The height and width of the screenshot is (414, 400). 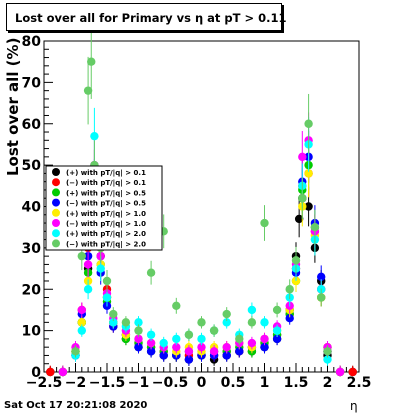 I want to click on legend-entry: (+) with pT/|q| > 2.0, so click(x=106, y=234).